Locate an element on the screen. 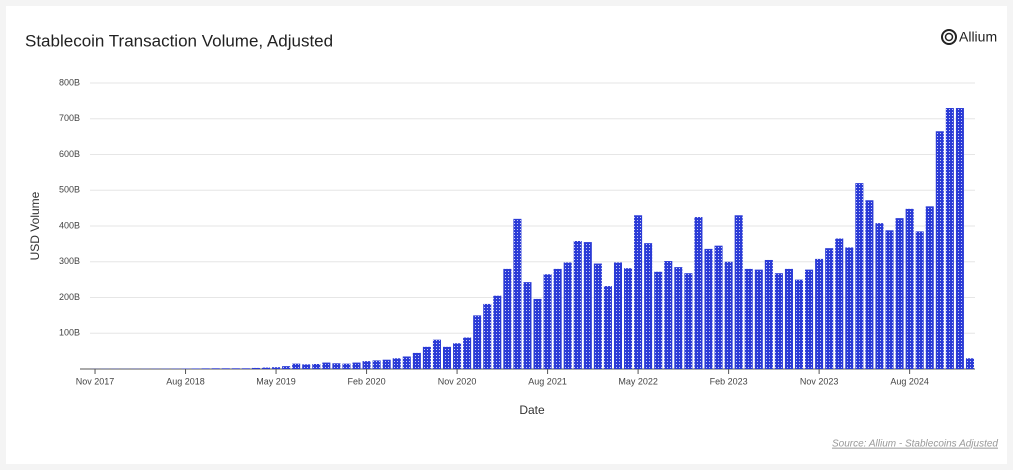 The width and height of the screenshot is (1013, 470). y-axis-title: USD Volume is located at coordinates (35, 225).